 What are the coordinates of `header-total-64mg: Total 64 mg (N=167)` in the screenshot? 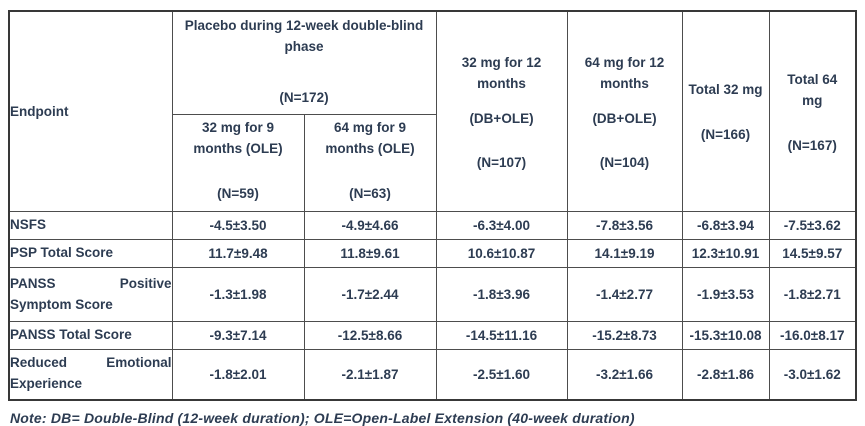 It's located at (812, 111).